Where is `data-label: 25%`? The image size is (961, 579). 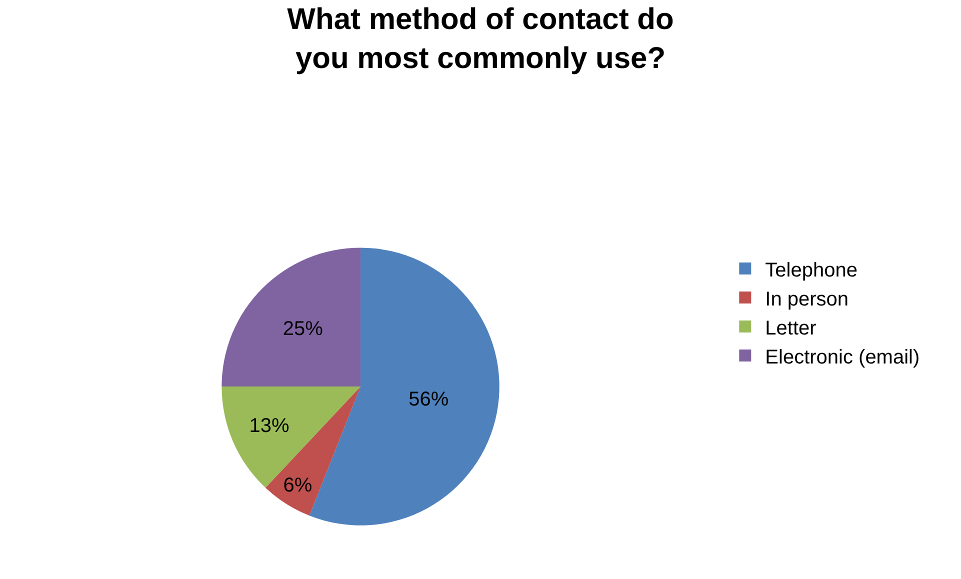 data-label: 25% is located at coordinates (303, 329).